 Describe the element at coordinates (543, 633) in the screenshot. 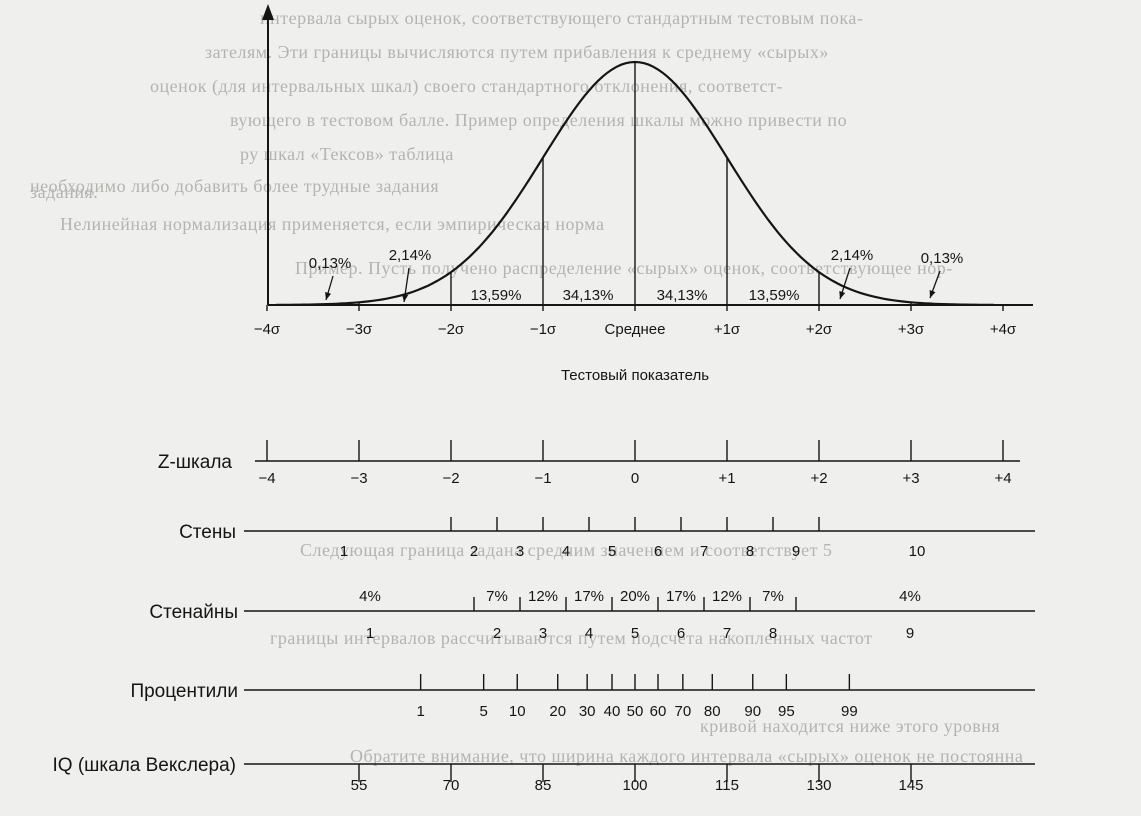

I see `stanine-label: 3` at that location.